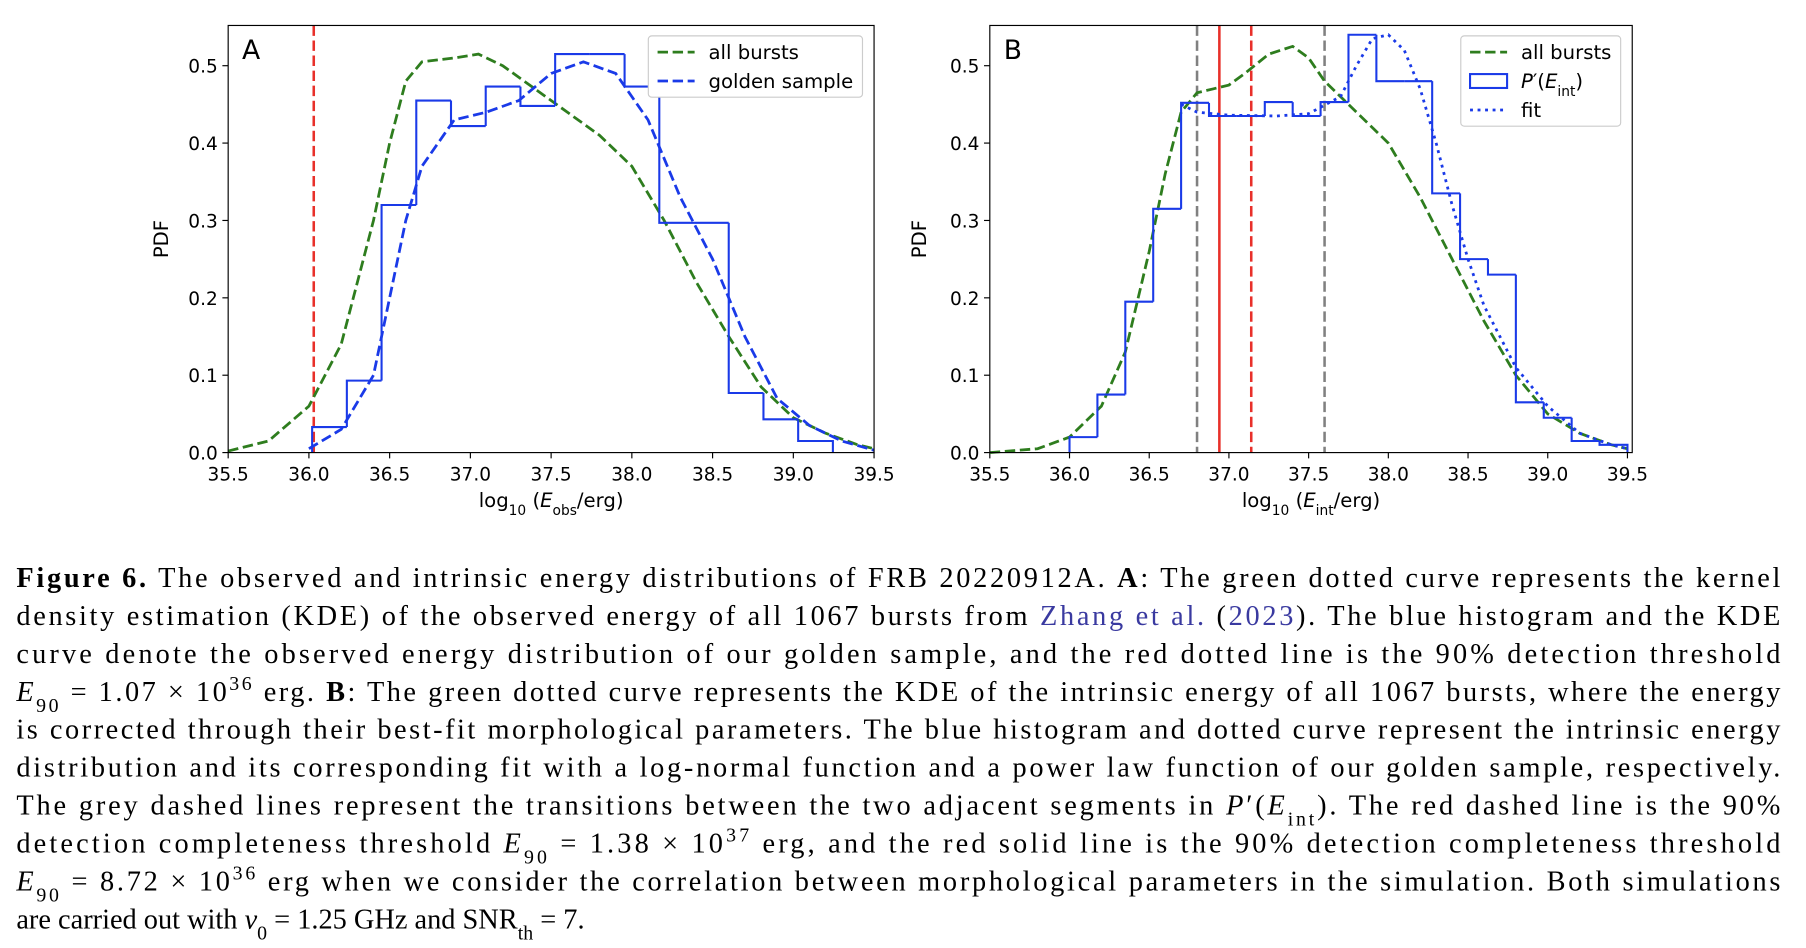 This screenshot has height=948, width=1806. What do you see at coordinates (146, 882) in the screenshot?
I see `text-run: = 8.72 × 10` at bounding box center [146, 882].